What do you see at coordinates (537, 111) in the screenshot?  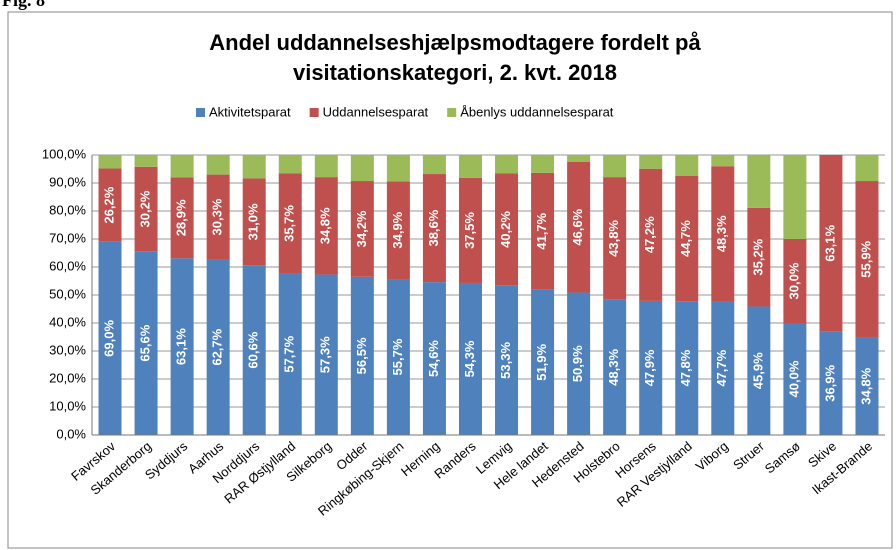 I see `legend-label: Åbenlys uddannelsesparat` at bounding box center [537, 111].